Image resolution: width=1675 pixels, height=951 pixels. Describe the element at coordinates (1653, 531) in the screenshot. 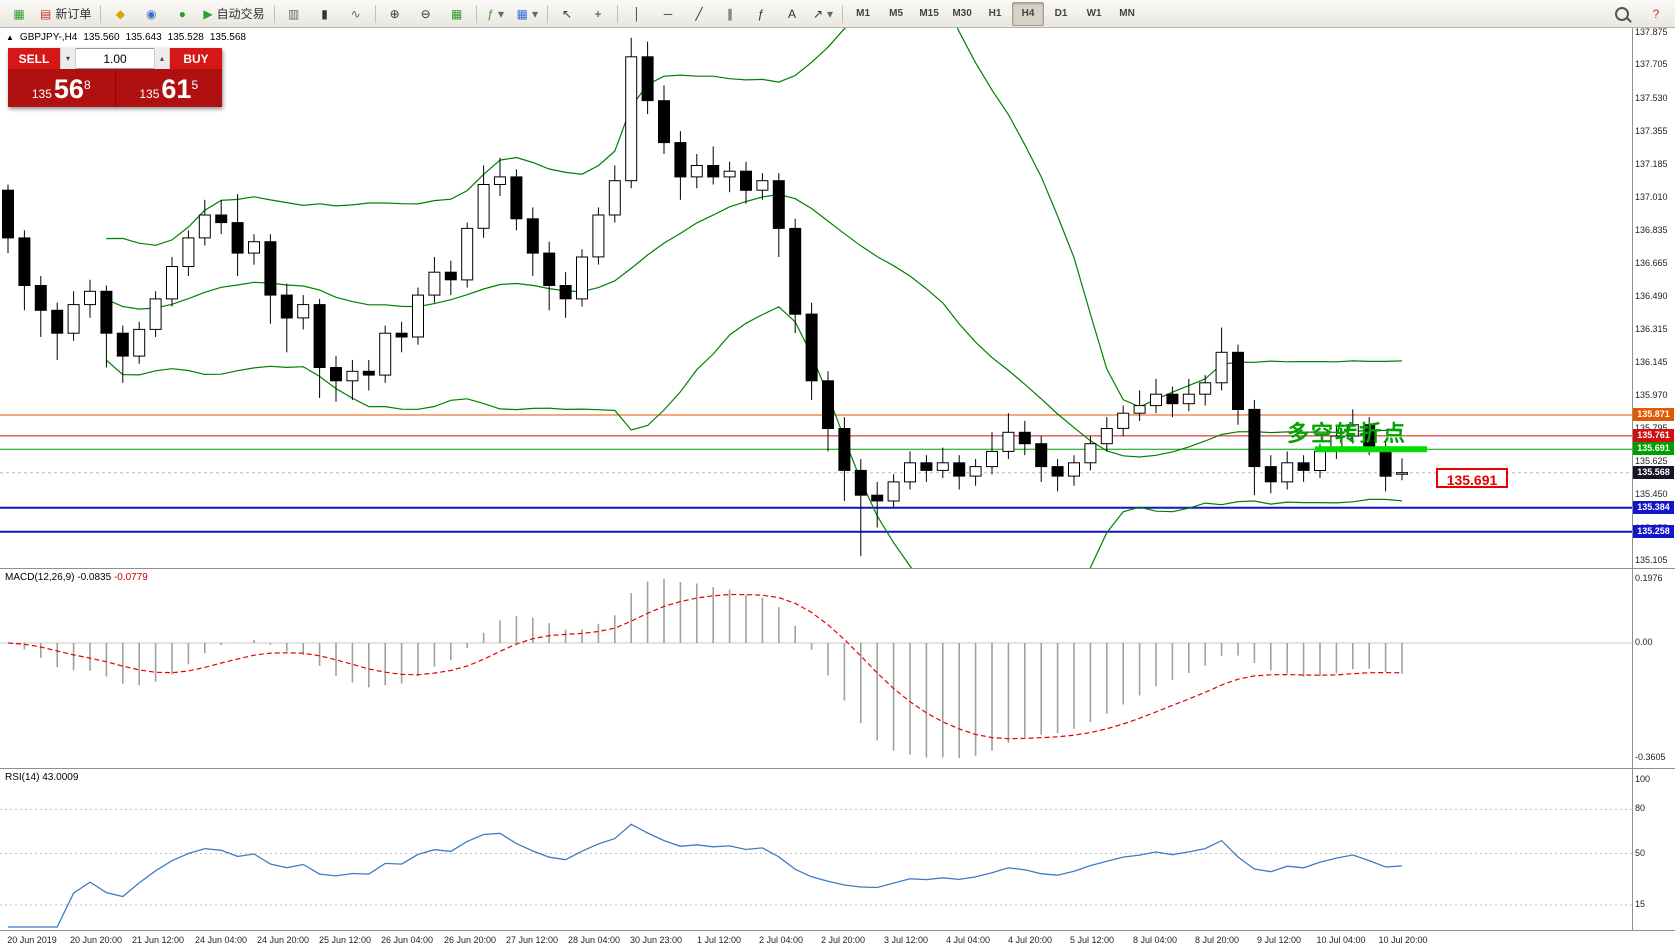

I see `price-badge: 135.258` at that location.